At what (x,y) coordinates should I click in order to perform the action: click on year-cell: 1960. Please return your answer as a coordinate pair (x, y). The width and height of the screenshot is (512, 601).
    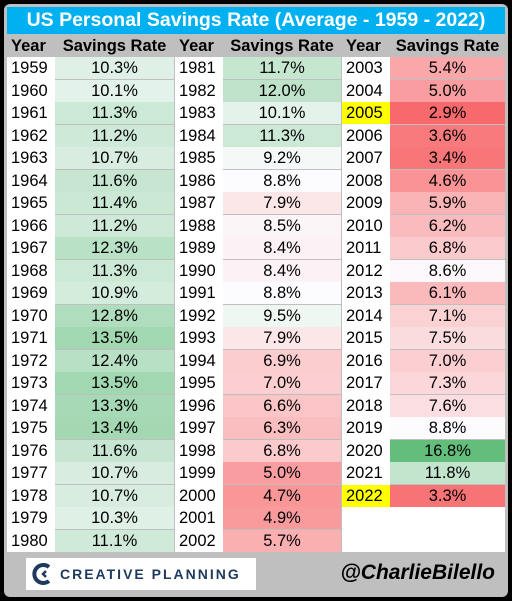
    Looking at the image, I should click on (31, 90).